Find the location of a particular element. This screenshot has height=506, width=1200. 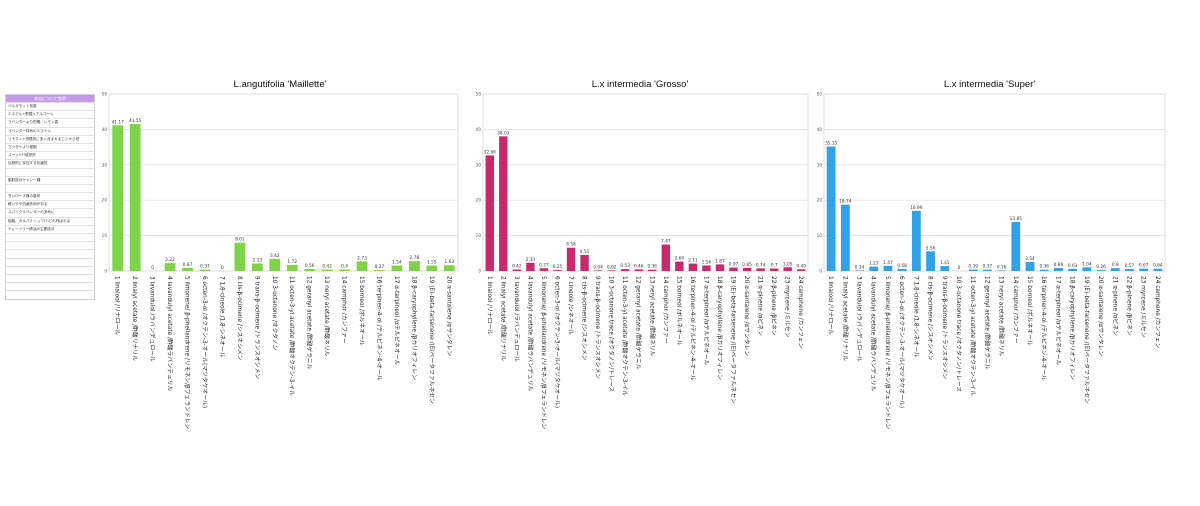

data-label: 0.4 is located at coordinates (344, 267).